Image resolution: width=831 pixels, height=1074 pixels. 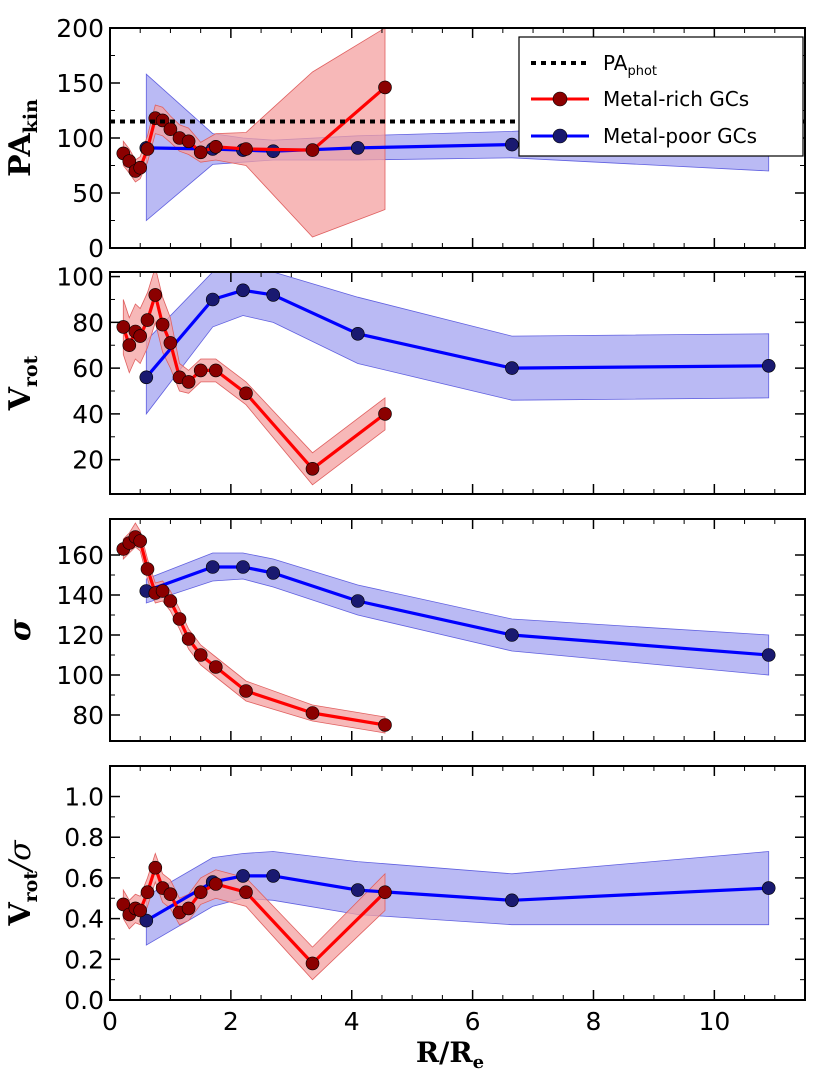 What do you see at coordinates (88, 193) in the screenshot?
I see `y-tick-label: 50` at bounding box center [88, 193].